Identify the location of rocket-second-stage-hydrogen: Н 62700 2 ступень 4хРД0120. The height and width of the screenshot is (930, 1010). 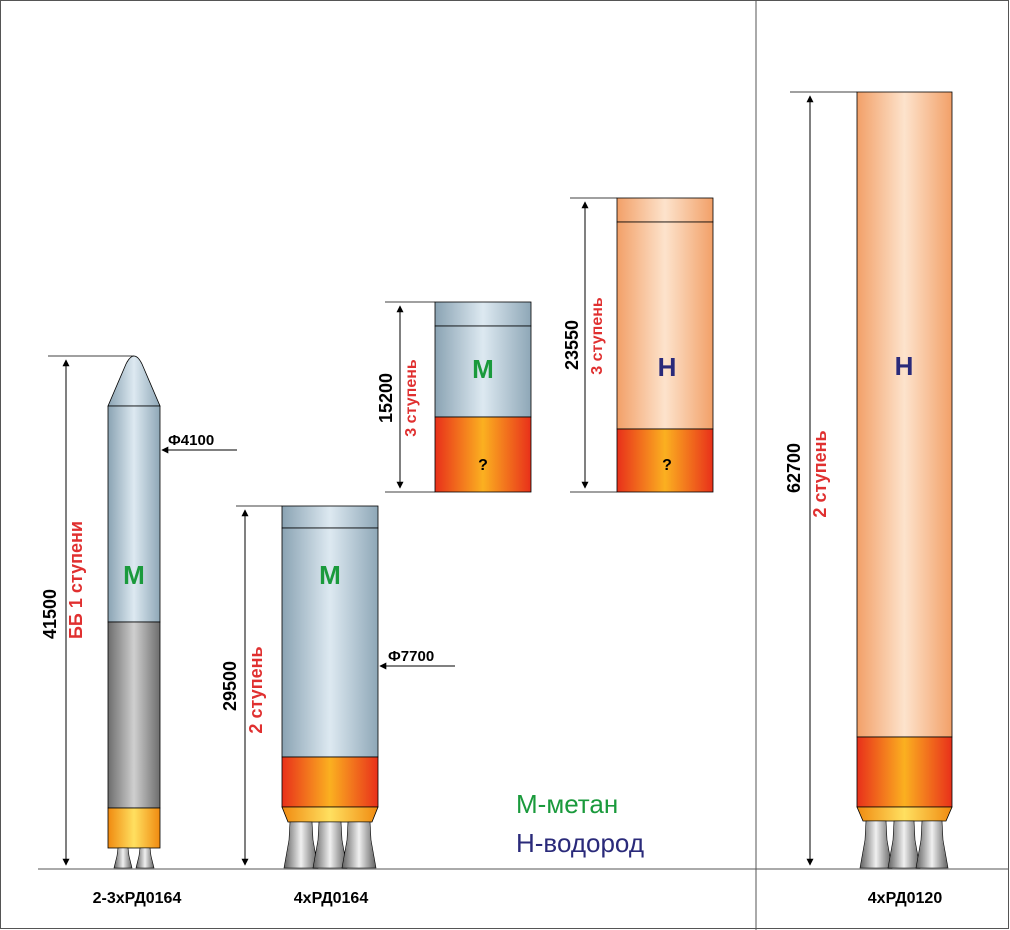
(868, 499).